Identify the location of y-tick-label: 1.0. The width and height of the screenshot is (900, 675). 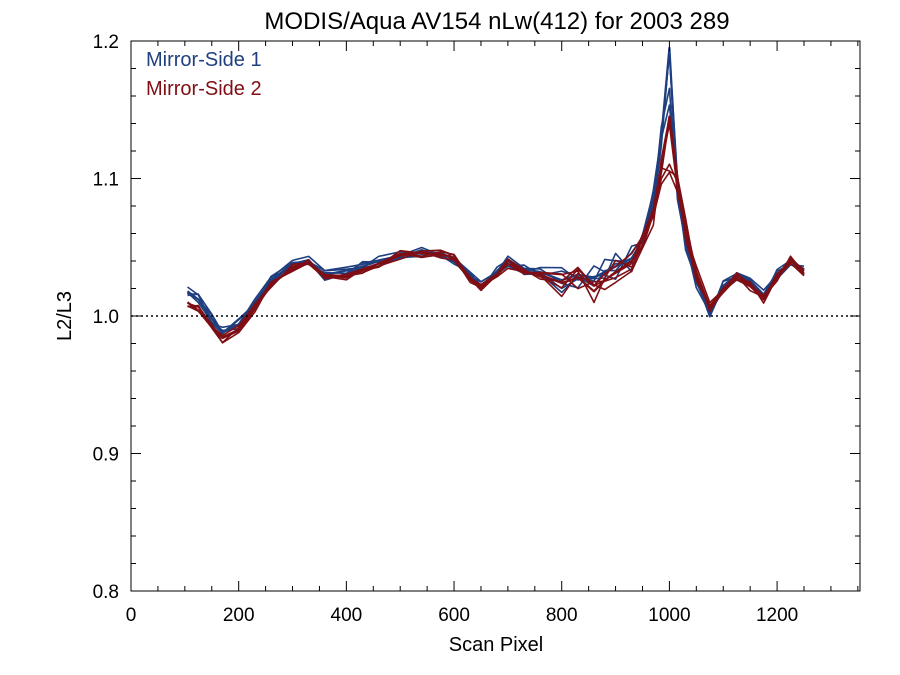
(106, 317).